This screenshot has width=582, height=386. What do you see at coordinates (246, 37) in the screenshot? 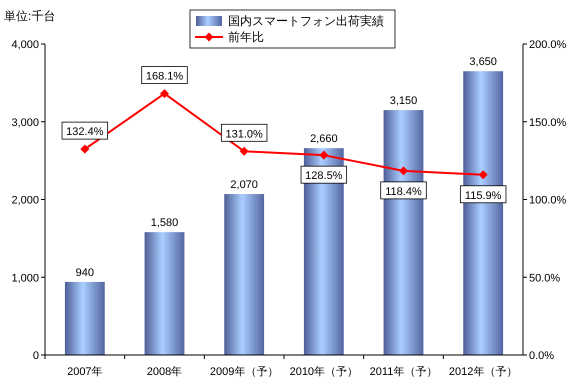
I see `legend-label: 前年比` at bounding box center [246, 37].